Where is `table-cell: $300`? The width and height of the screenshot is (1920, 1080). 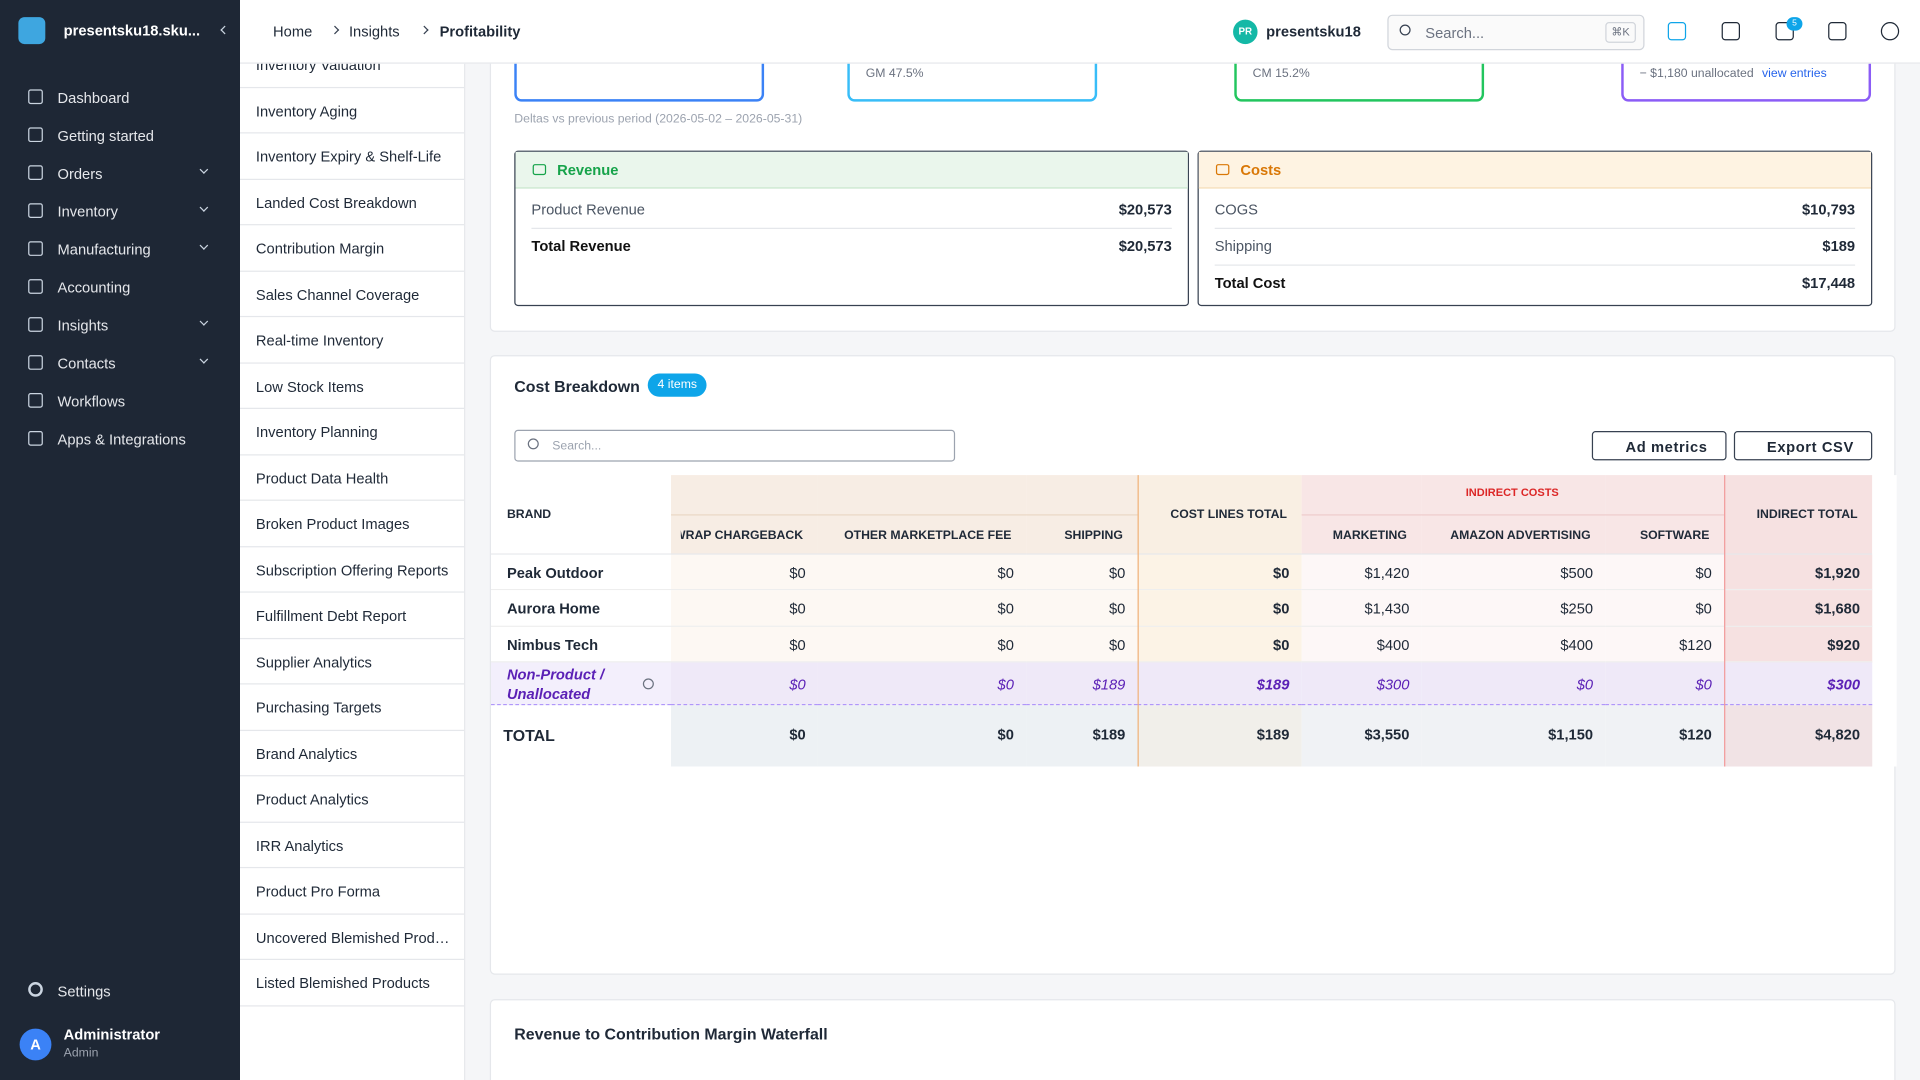
table-cell: $300 is located at coordinates (1361, 684).